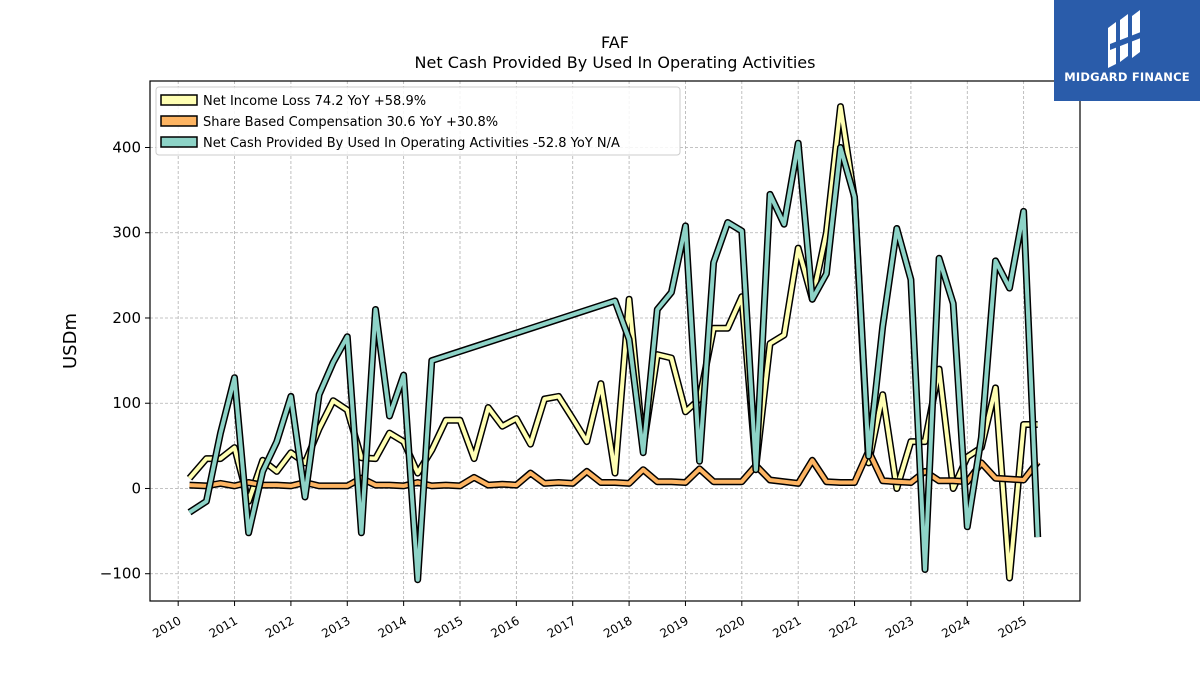 This screenshot has height=675, width=1200. Describe the element at coordinates (786, 626) in the screenshot. I see `x-tick-label: 2021` at that location.